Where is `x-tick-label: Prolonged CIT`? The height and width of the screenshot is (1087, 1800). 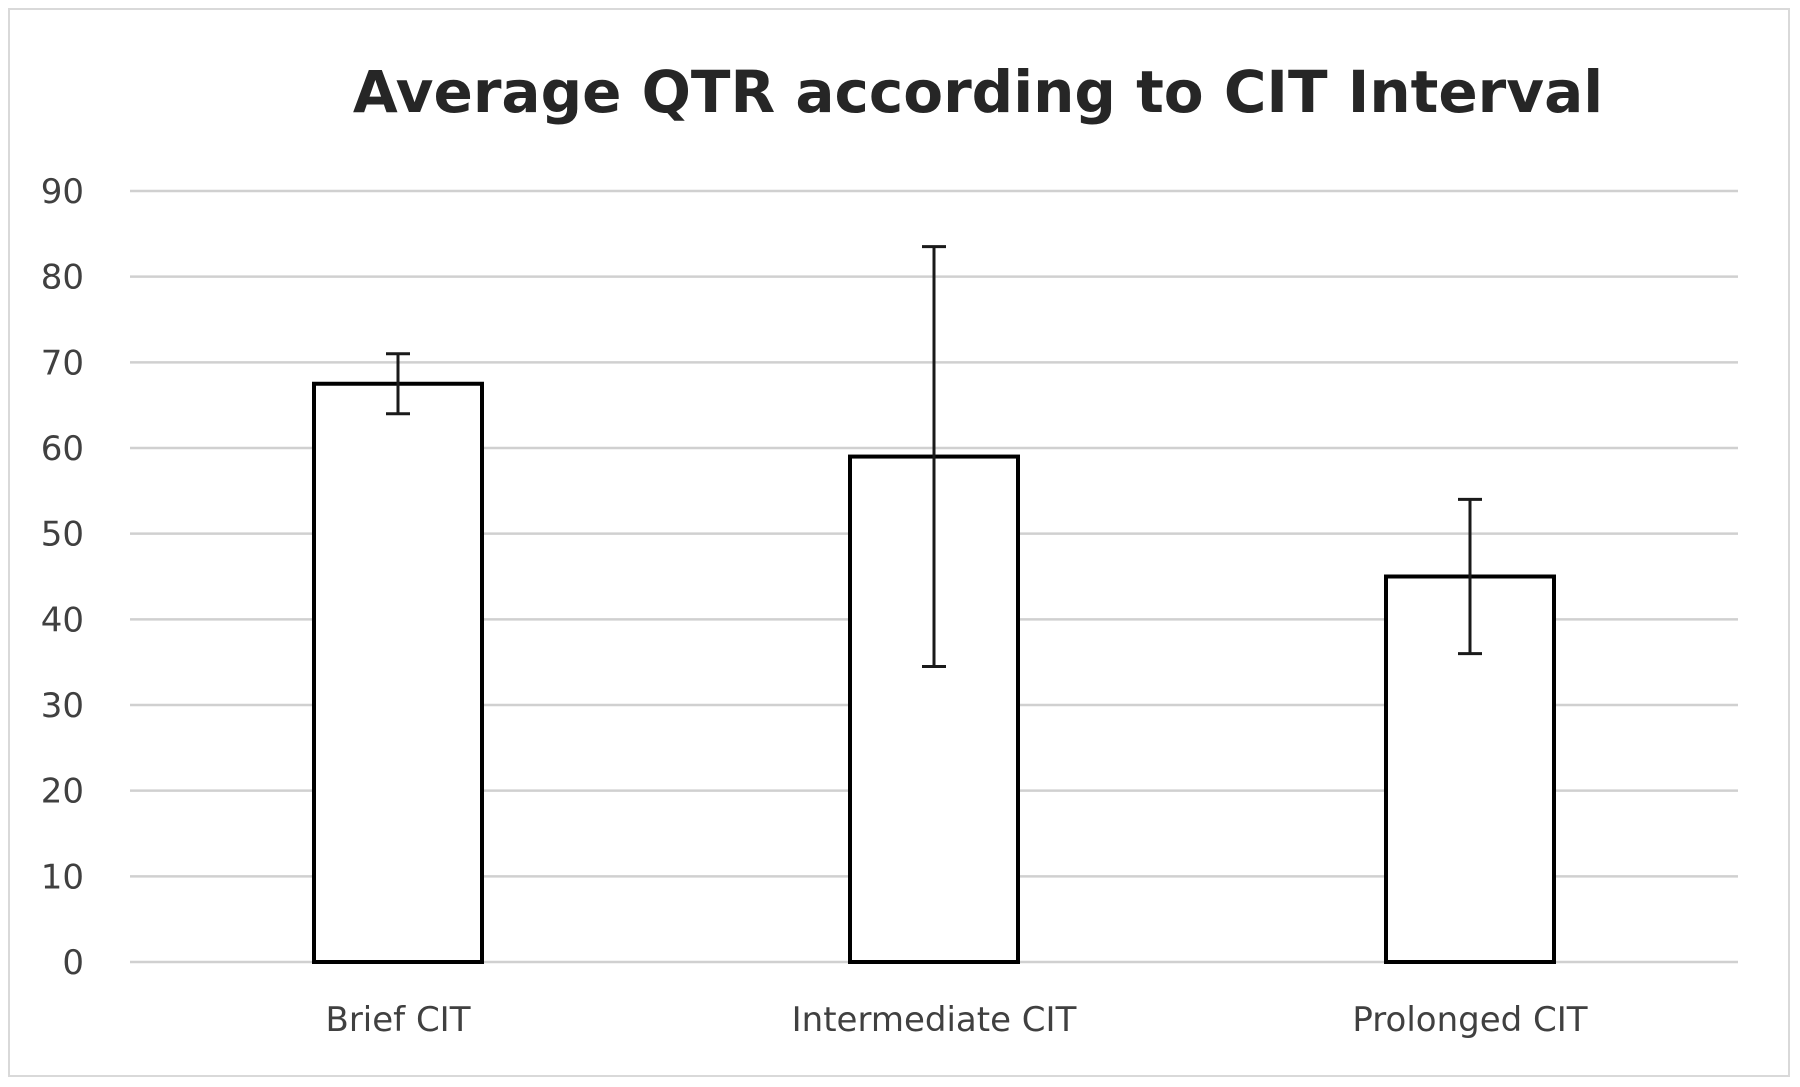
x-tick-label: Prolonged CIT is located at coordinates (1469, 1020).